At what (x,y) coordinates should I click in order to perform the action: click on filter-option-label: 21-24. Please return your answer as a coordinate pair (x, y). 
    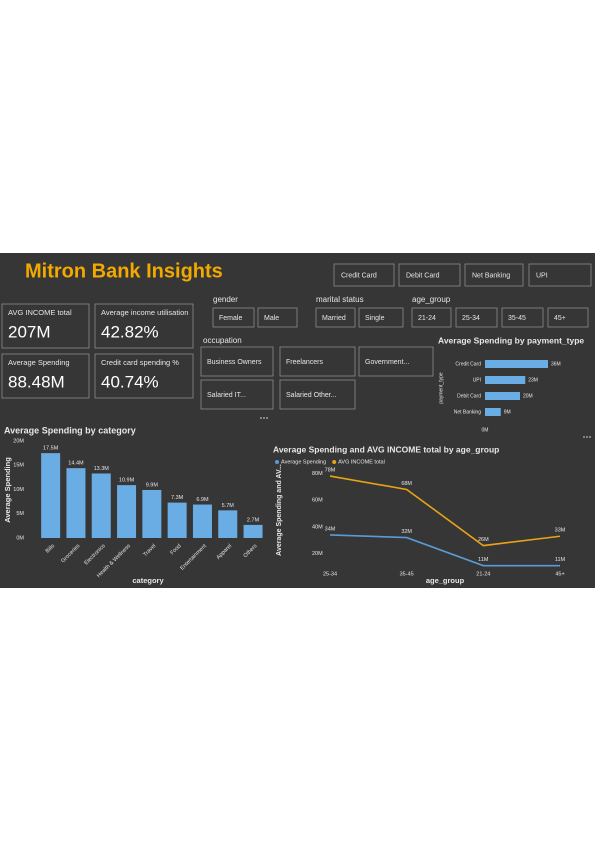
    Looking at the image, I should click on (427, 318).